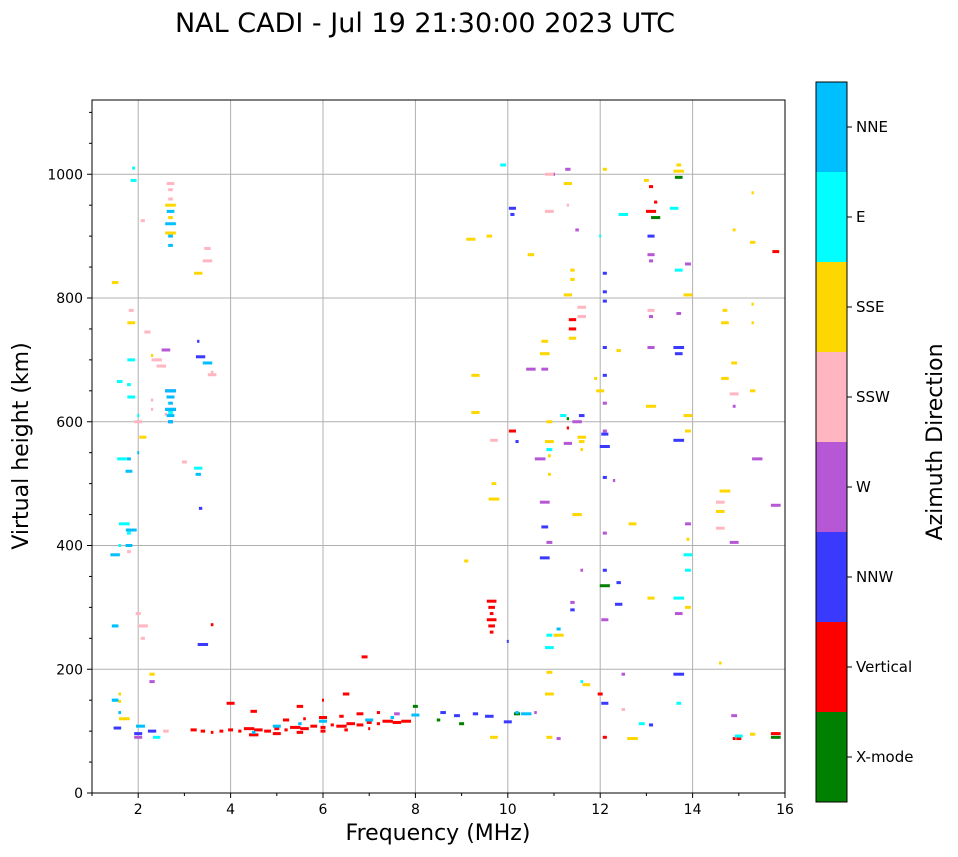 The image size is (958, 857). Describe the element at coordinates (831, 667) in the screenshot. I see `colorbar-segment` at that location.